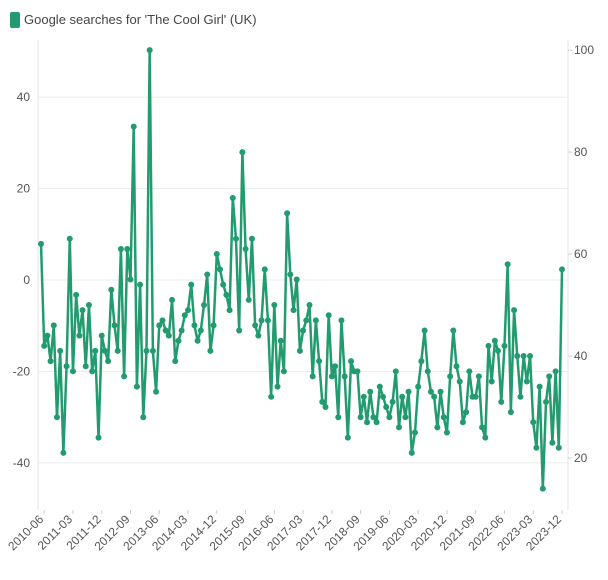  I want to click on y2-tick-label: 20, so click(581, 458).